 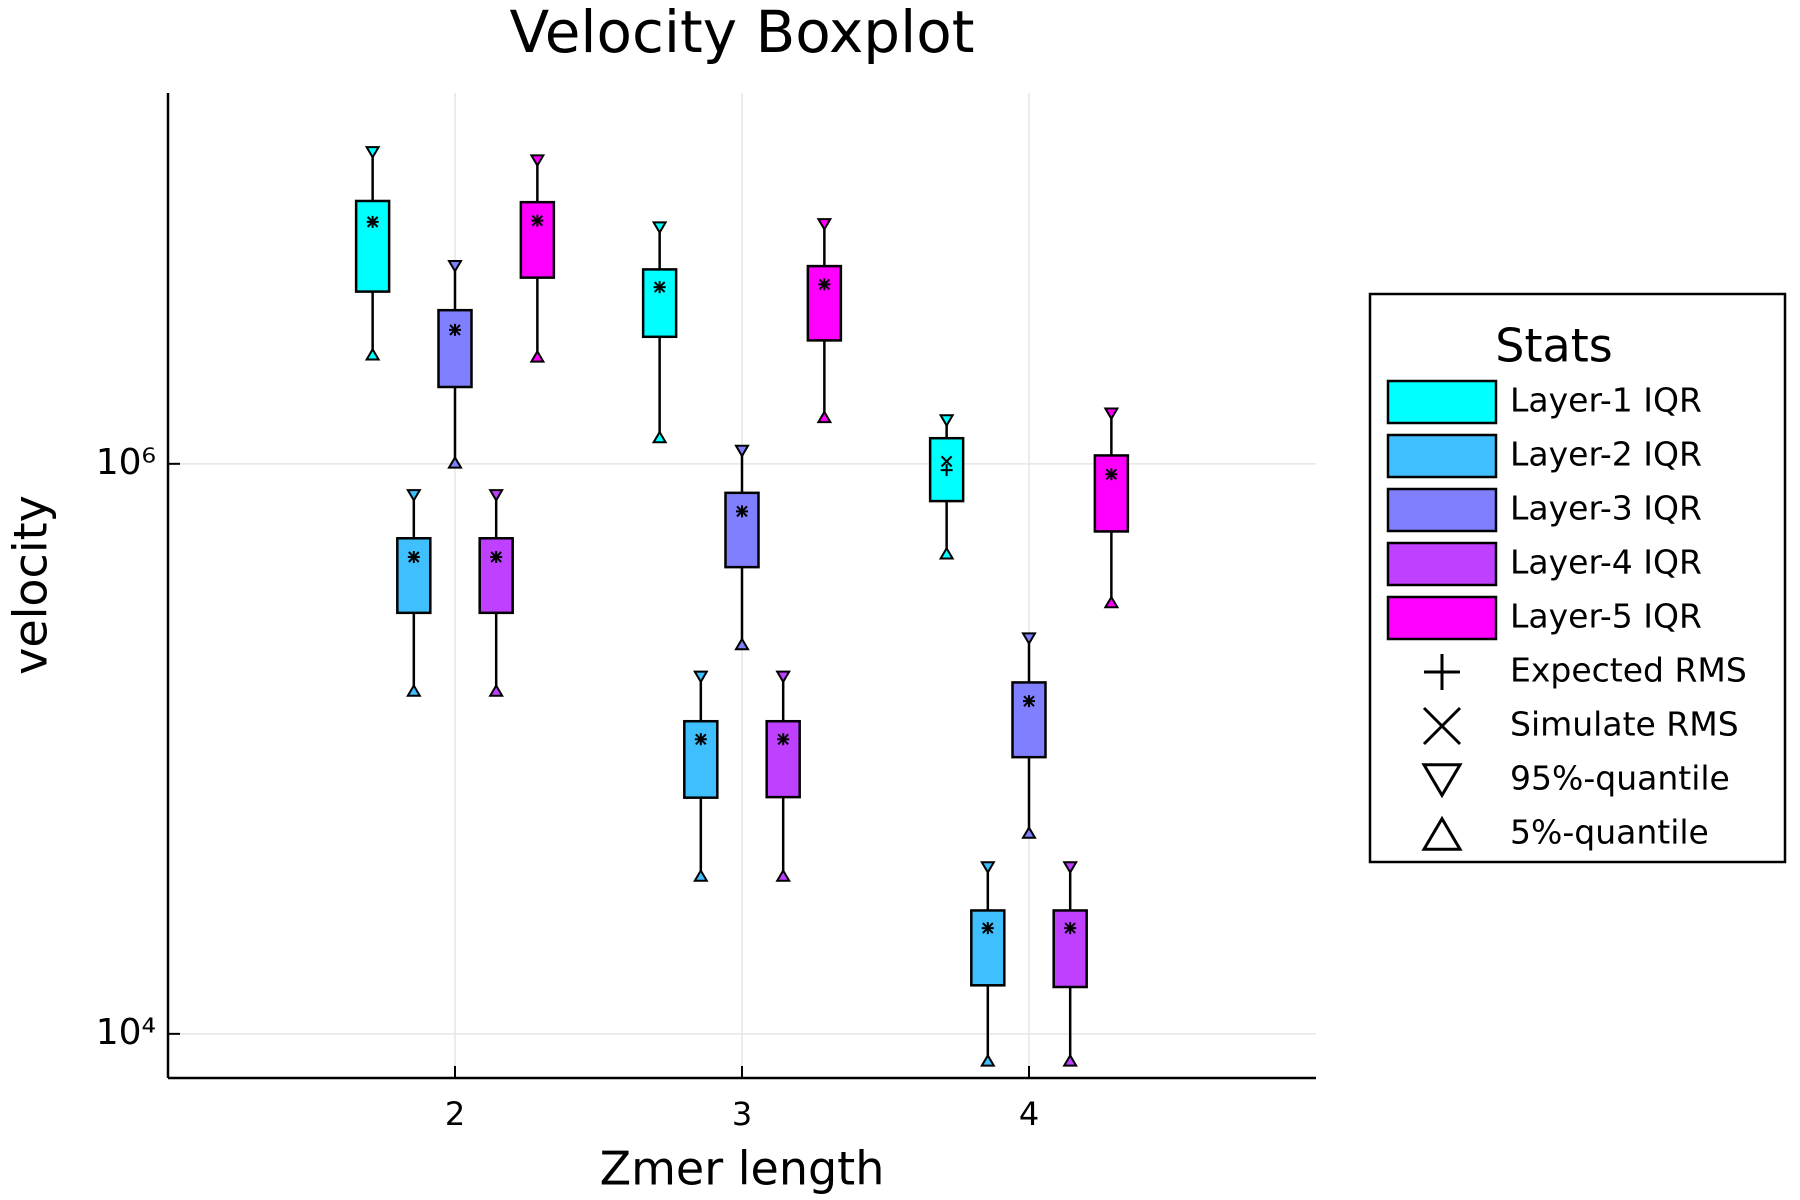 I want to click on chart-title: Velocity Boxplot, so click(x=742, y=33).